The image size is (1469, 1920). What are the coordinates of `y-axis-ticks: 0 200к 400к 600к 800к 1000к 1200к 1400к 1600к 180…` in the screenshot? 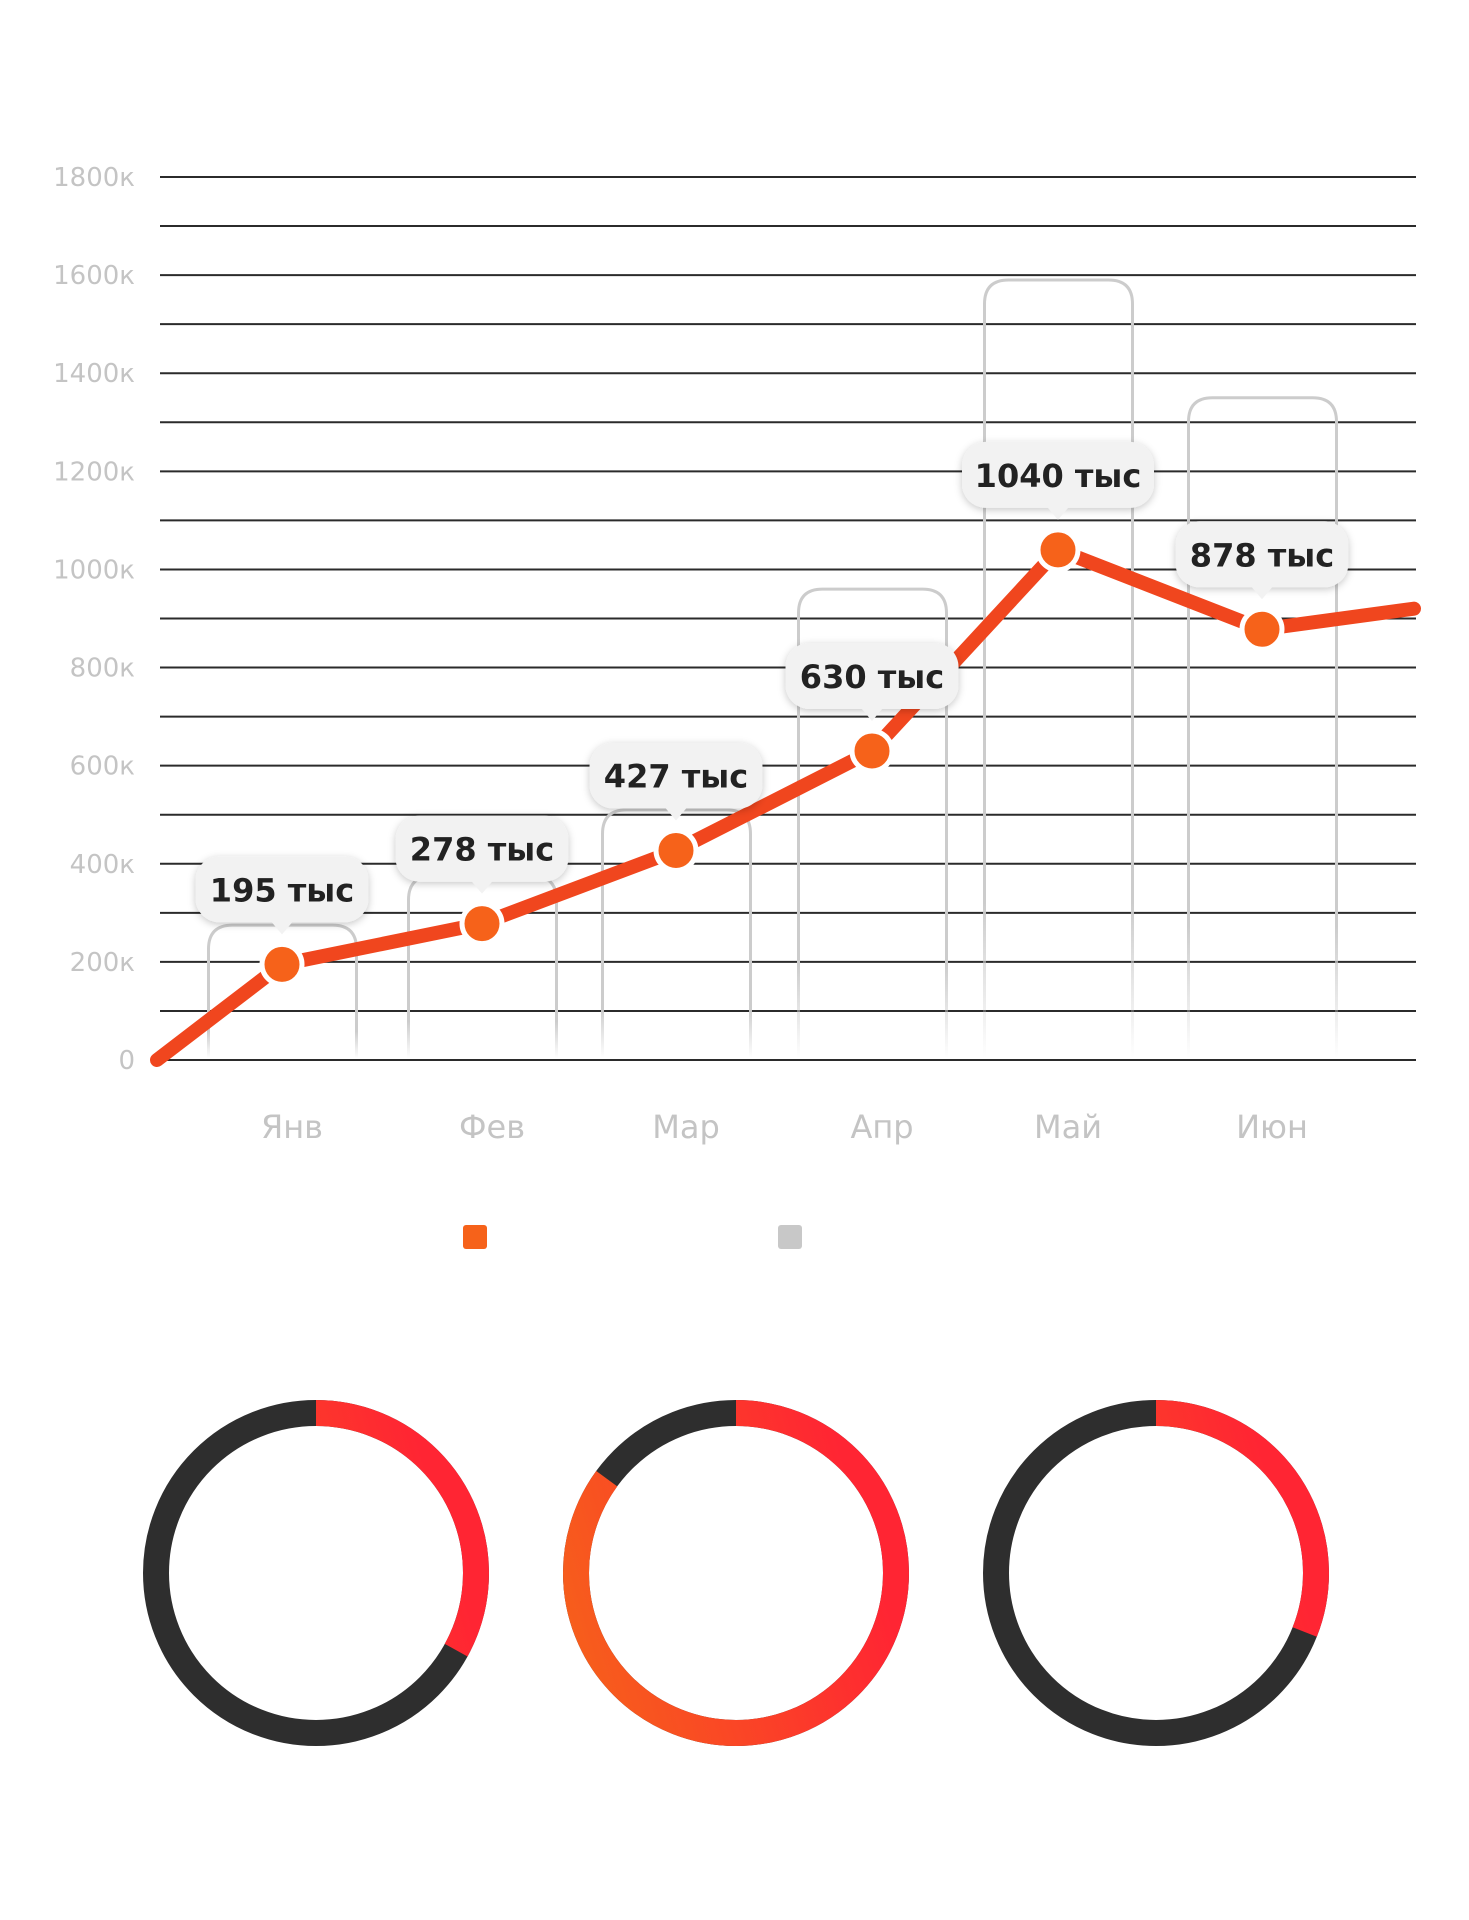 It's located at (94, 619).